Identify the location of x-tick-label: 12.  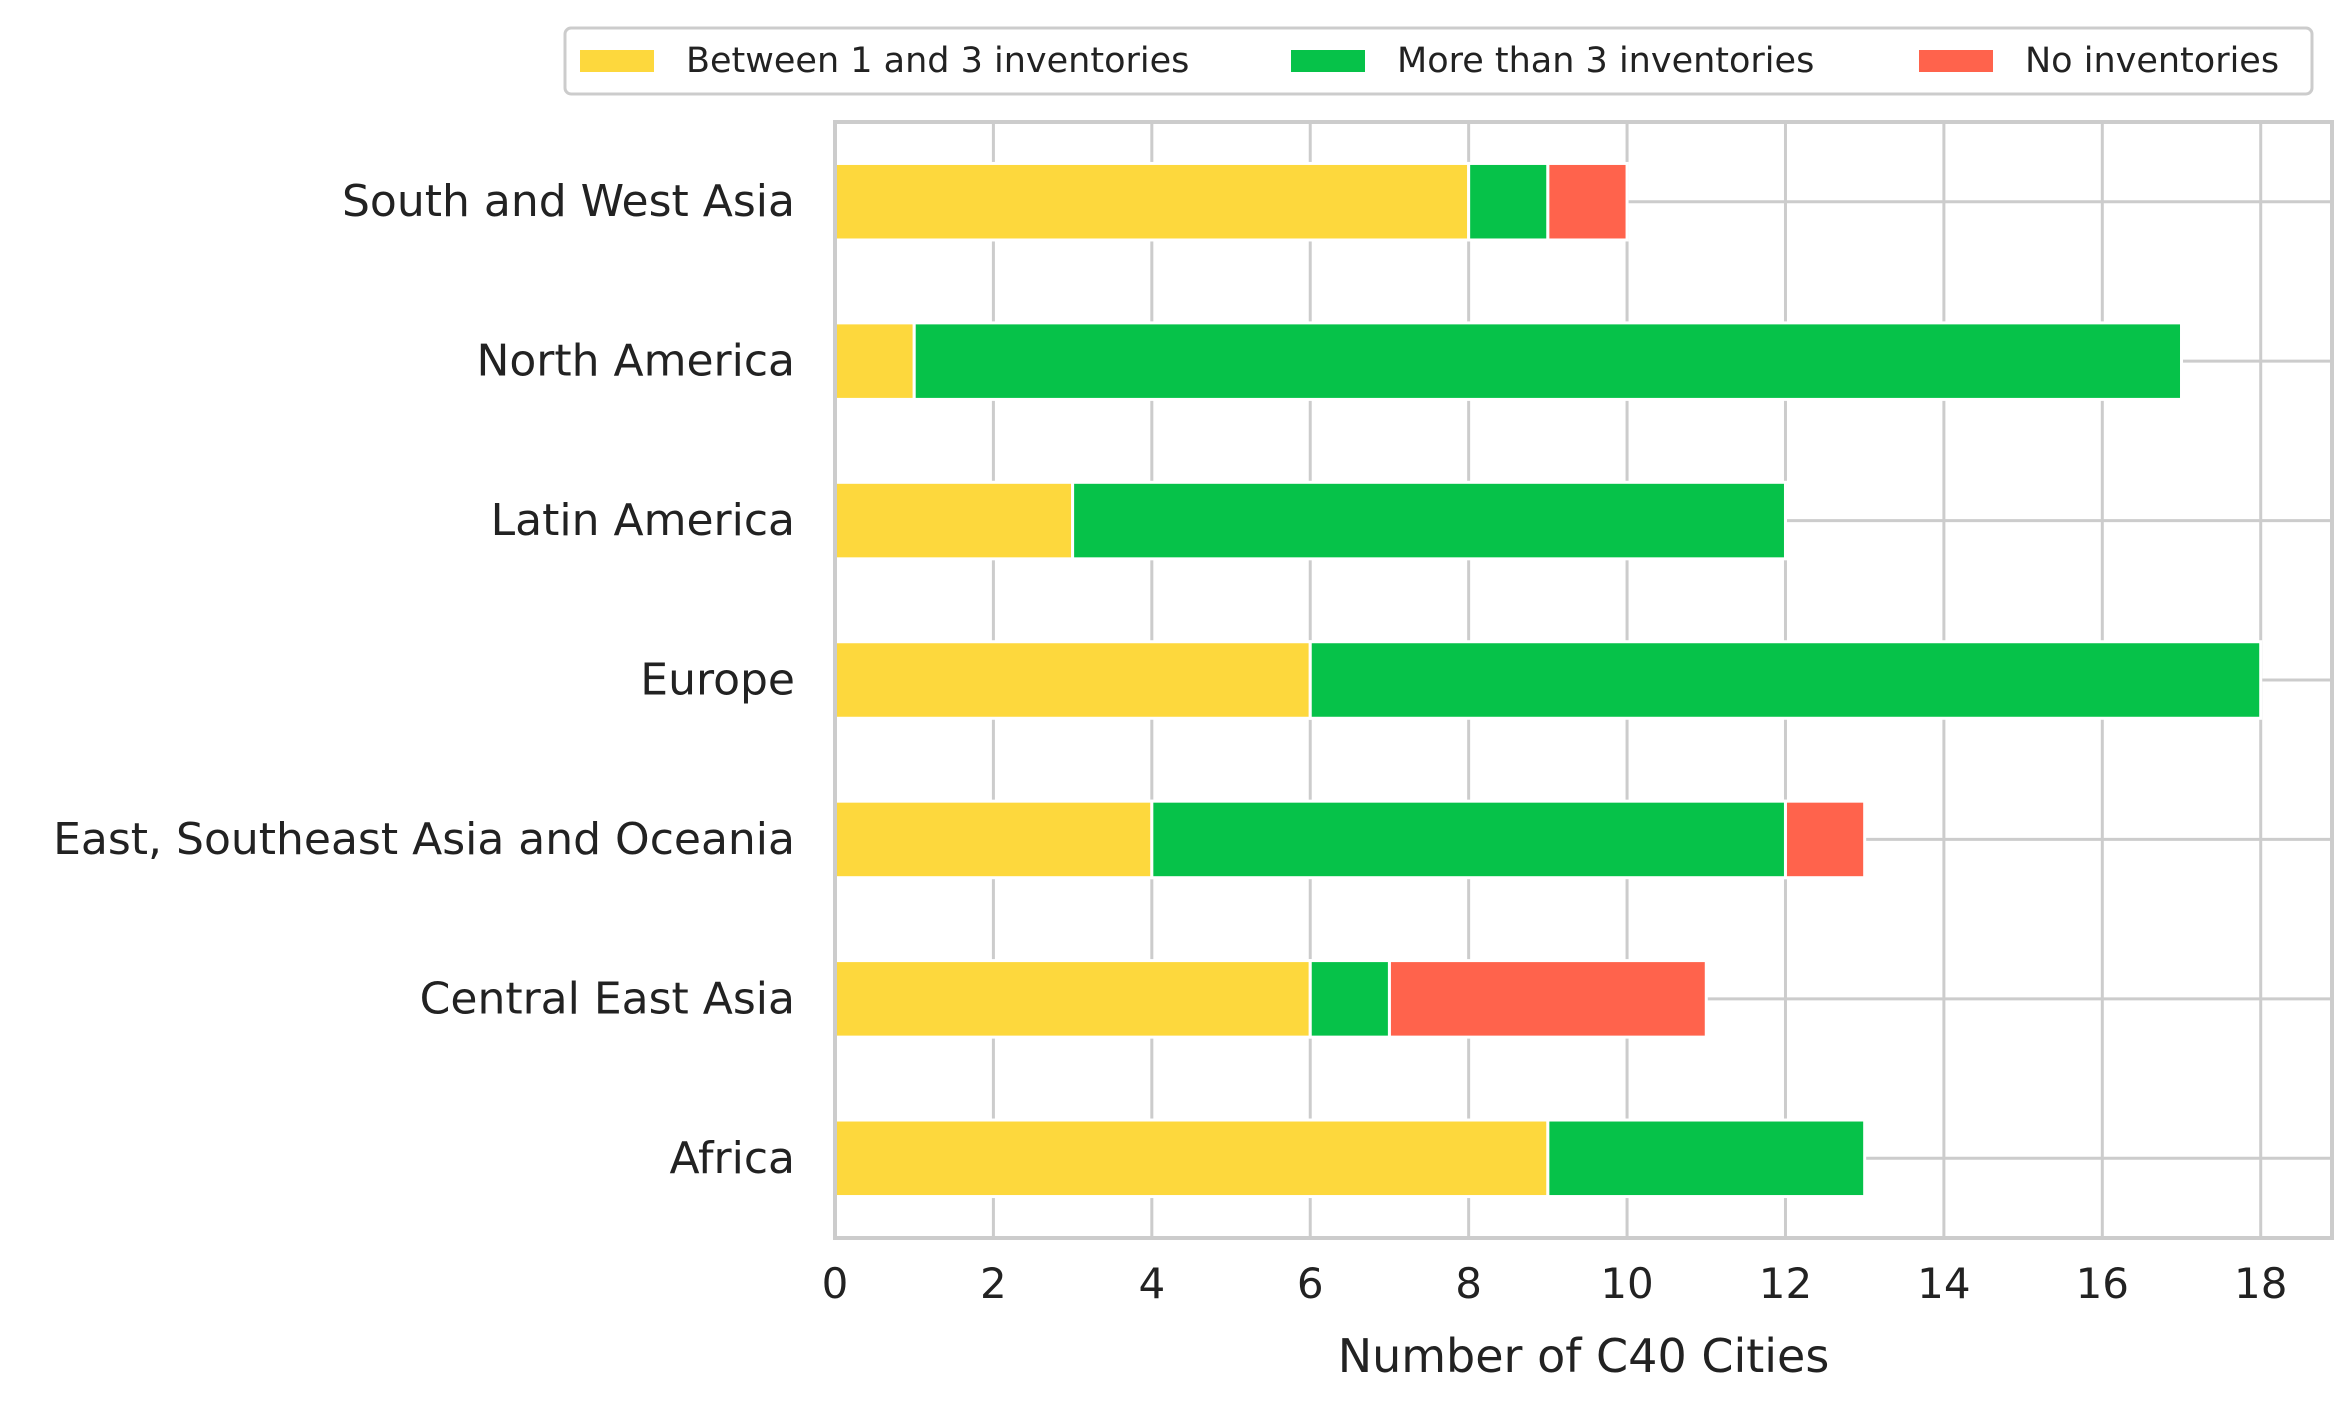
(1785, 1283).